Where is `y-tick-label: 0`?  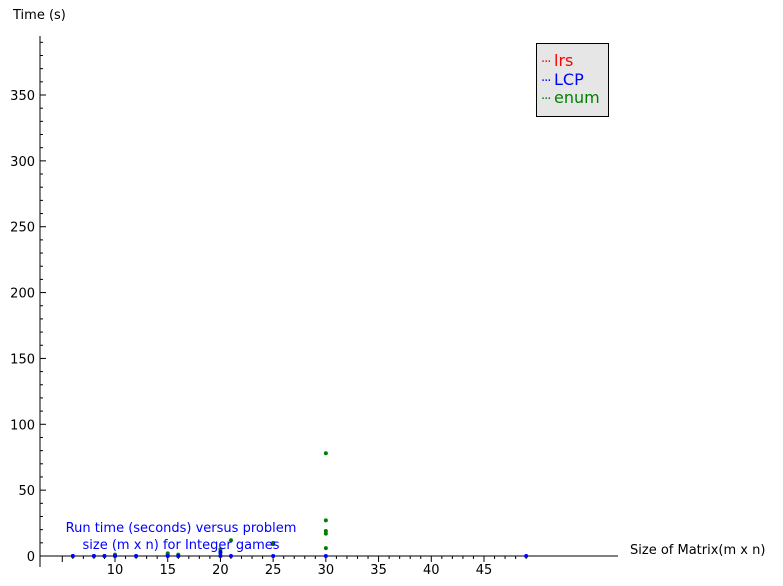 y-tick-label: 0 is located at coordinates (31, 557).